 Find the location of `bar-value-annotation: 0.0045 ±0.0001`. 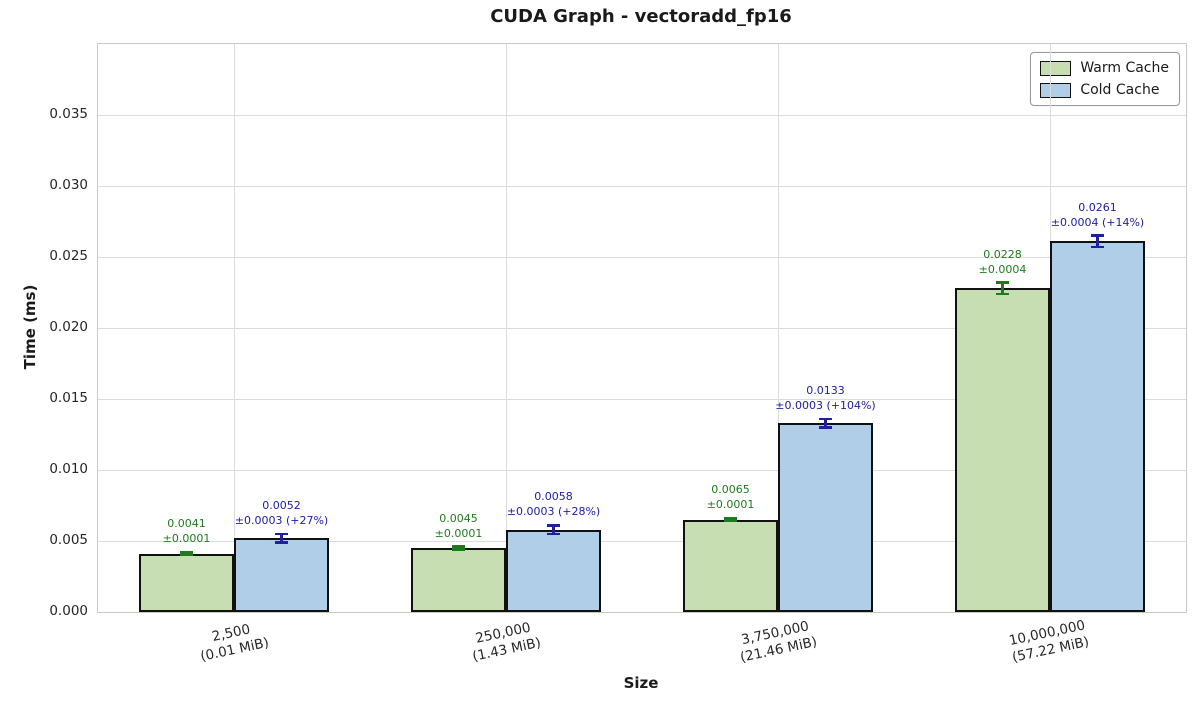

bar-value-annotation: 0.0045 ±0.0001 is located at coordinates (459, 526).